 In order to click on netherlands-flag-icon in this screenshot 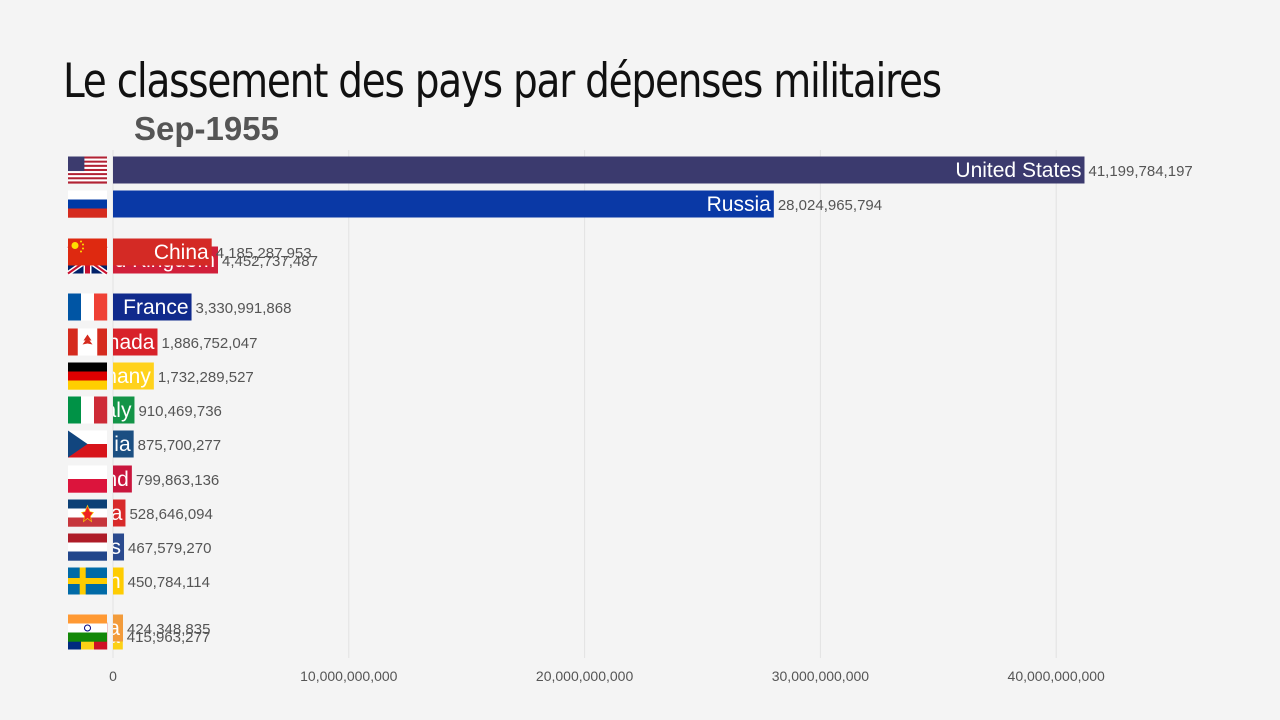, I will do `click(87, 547)`.